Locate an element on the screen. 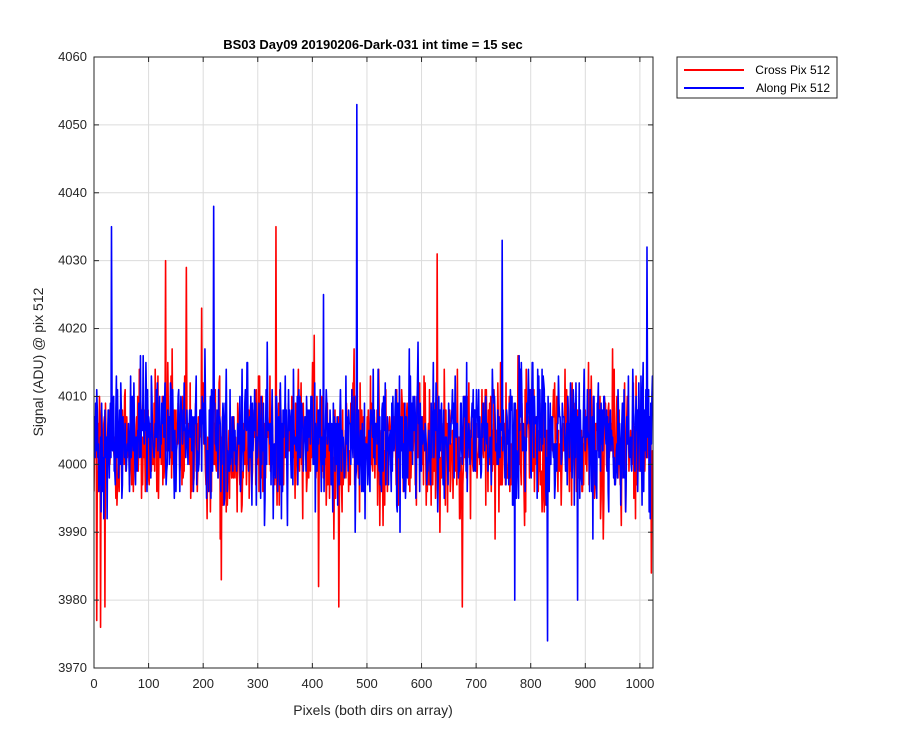 This screenshot has height=750, width=900. legend-label: Cross Pix 512 is located at coordinates (792, 70).